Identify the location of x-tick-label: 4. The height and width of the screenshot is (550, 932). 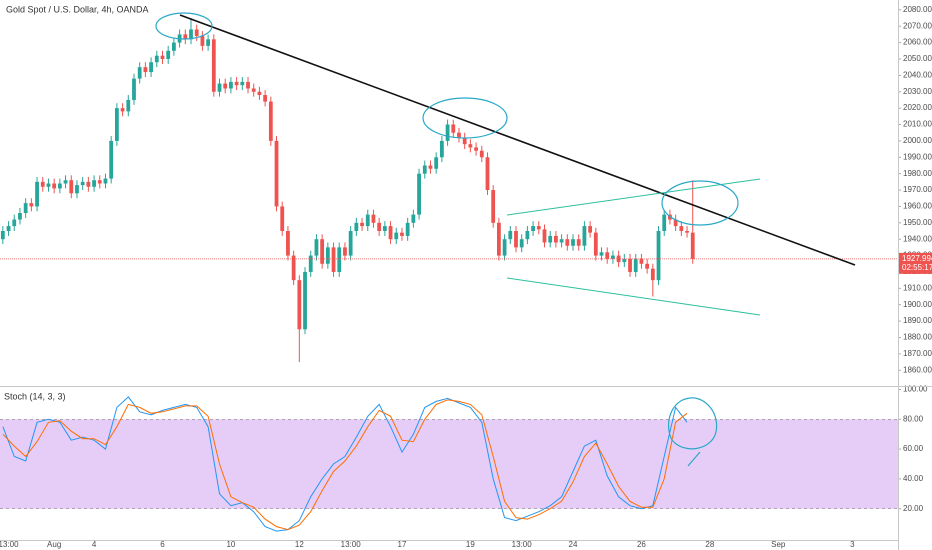
(94, 544).